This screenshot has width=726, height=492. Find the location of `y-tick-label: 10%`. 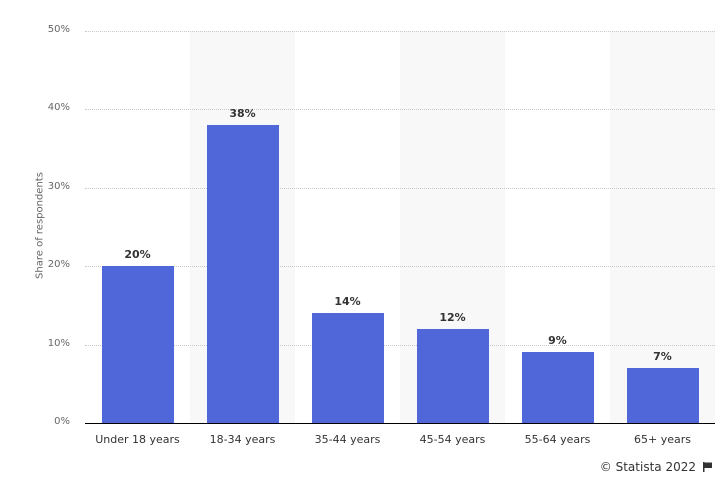

y-tick-label: 10% is located at coordinates (58, 343).